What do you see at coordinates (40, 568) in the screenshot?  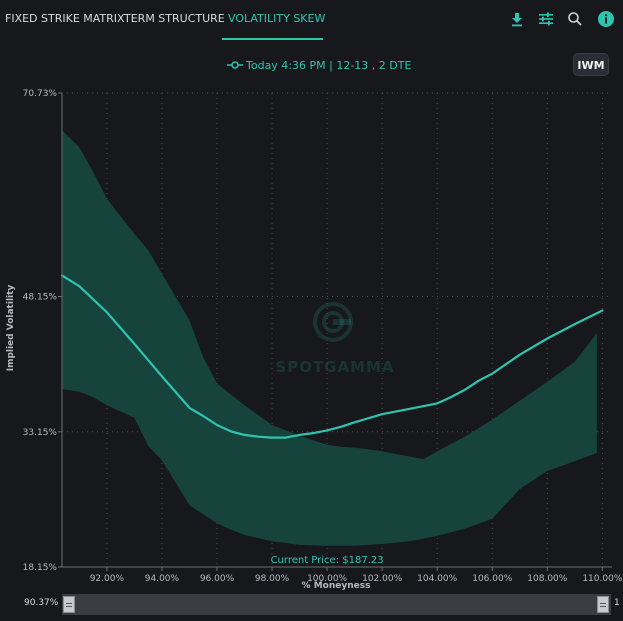 I see `y-tick-label: 18.15%` at bounding box center [40, 568].